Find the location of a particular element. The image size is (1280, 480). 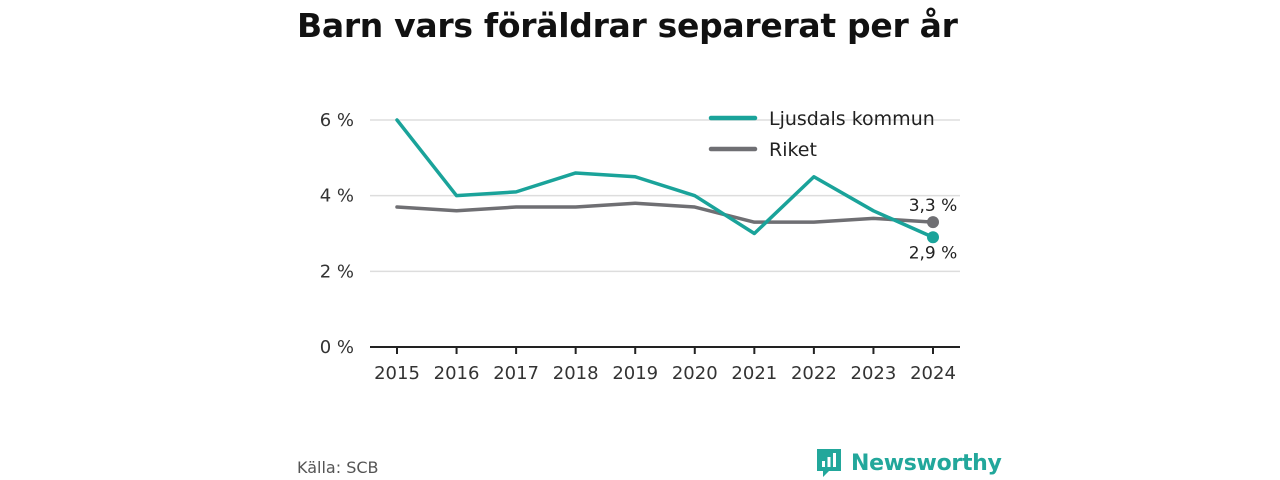

end-label-riket: 3,3 % is located at coordinates (933, 206).